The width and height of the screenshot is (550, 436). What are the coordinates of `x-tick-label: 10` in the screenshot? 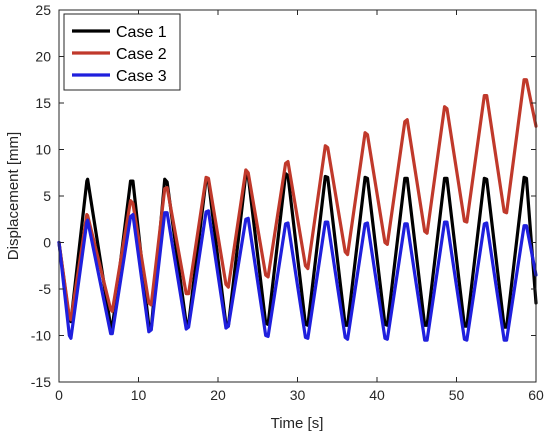 It's located at (139, 395).